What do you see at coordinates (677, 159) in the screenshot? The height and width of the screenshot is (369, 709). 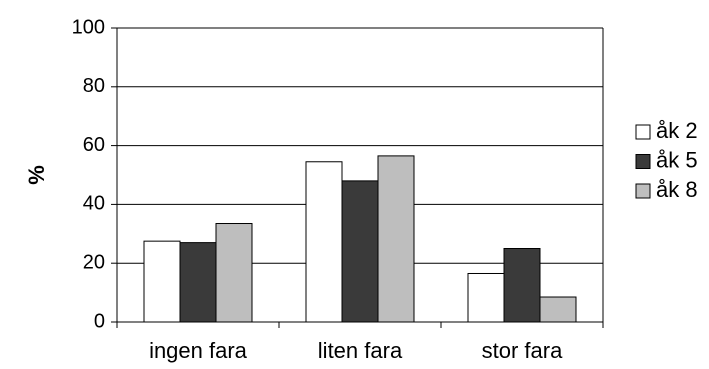 I see `legend-label: åk 5` at bounding box center [677, 159].